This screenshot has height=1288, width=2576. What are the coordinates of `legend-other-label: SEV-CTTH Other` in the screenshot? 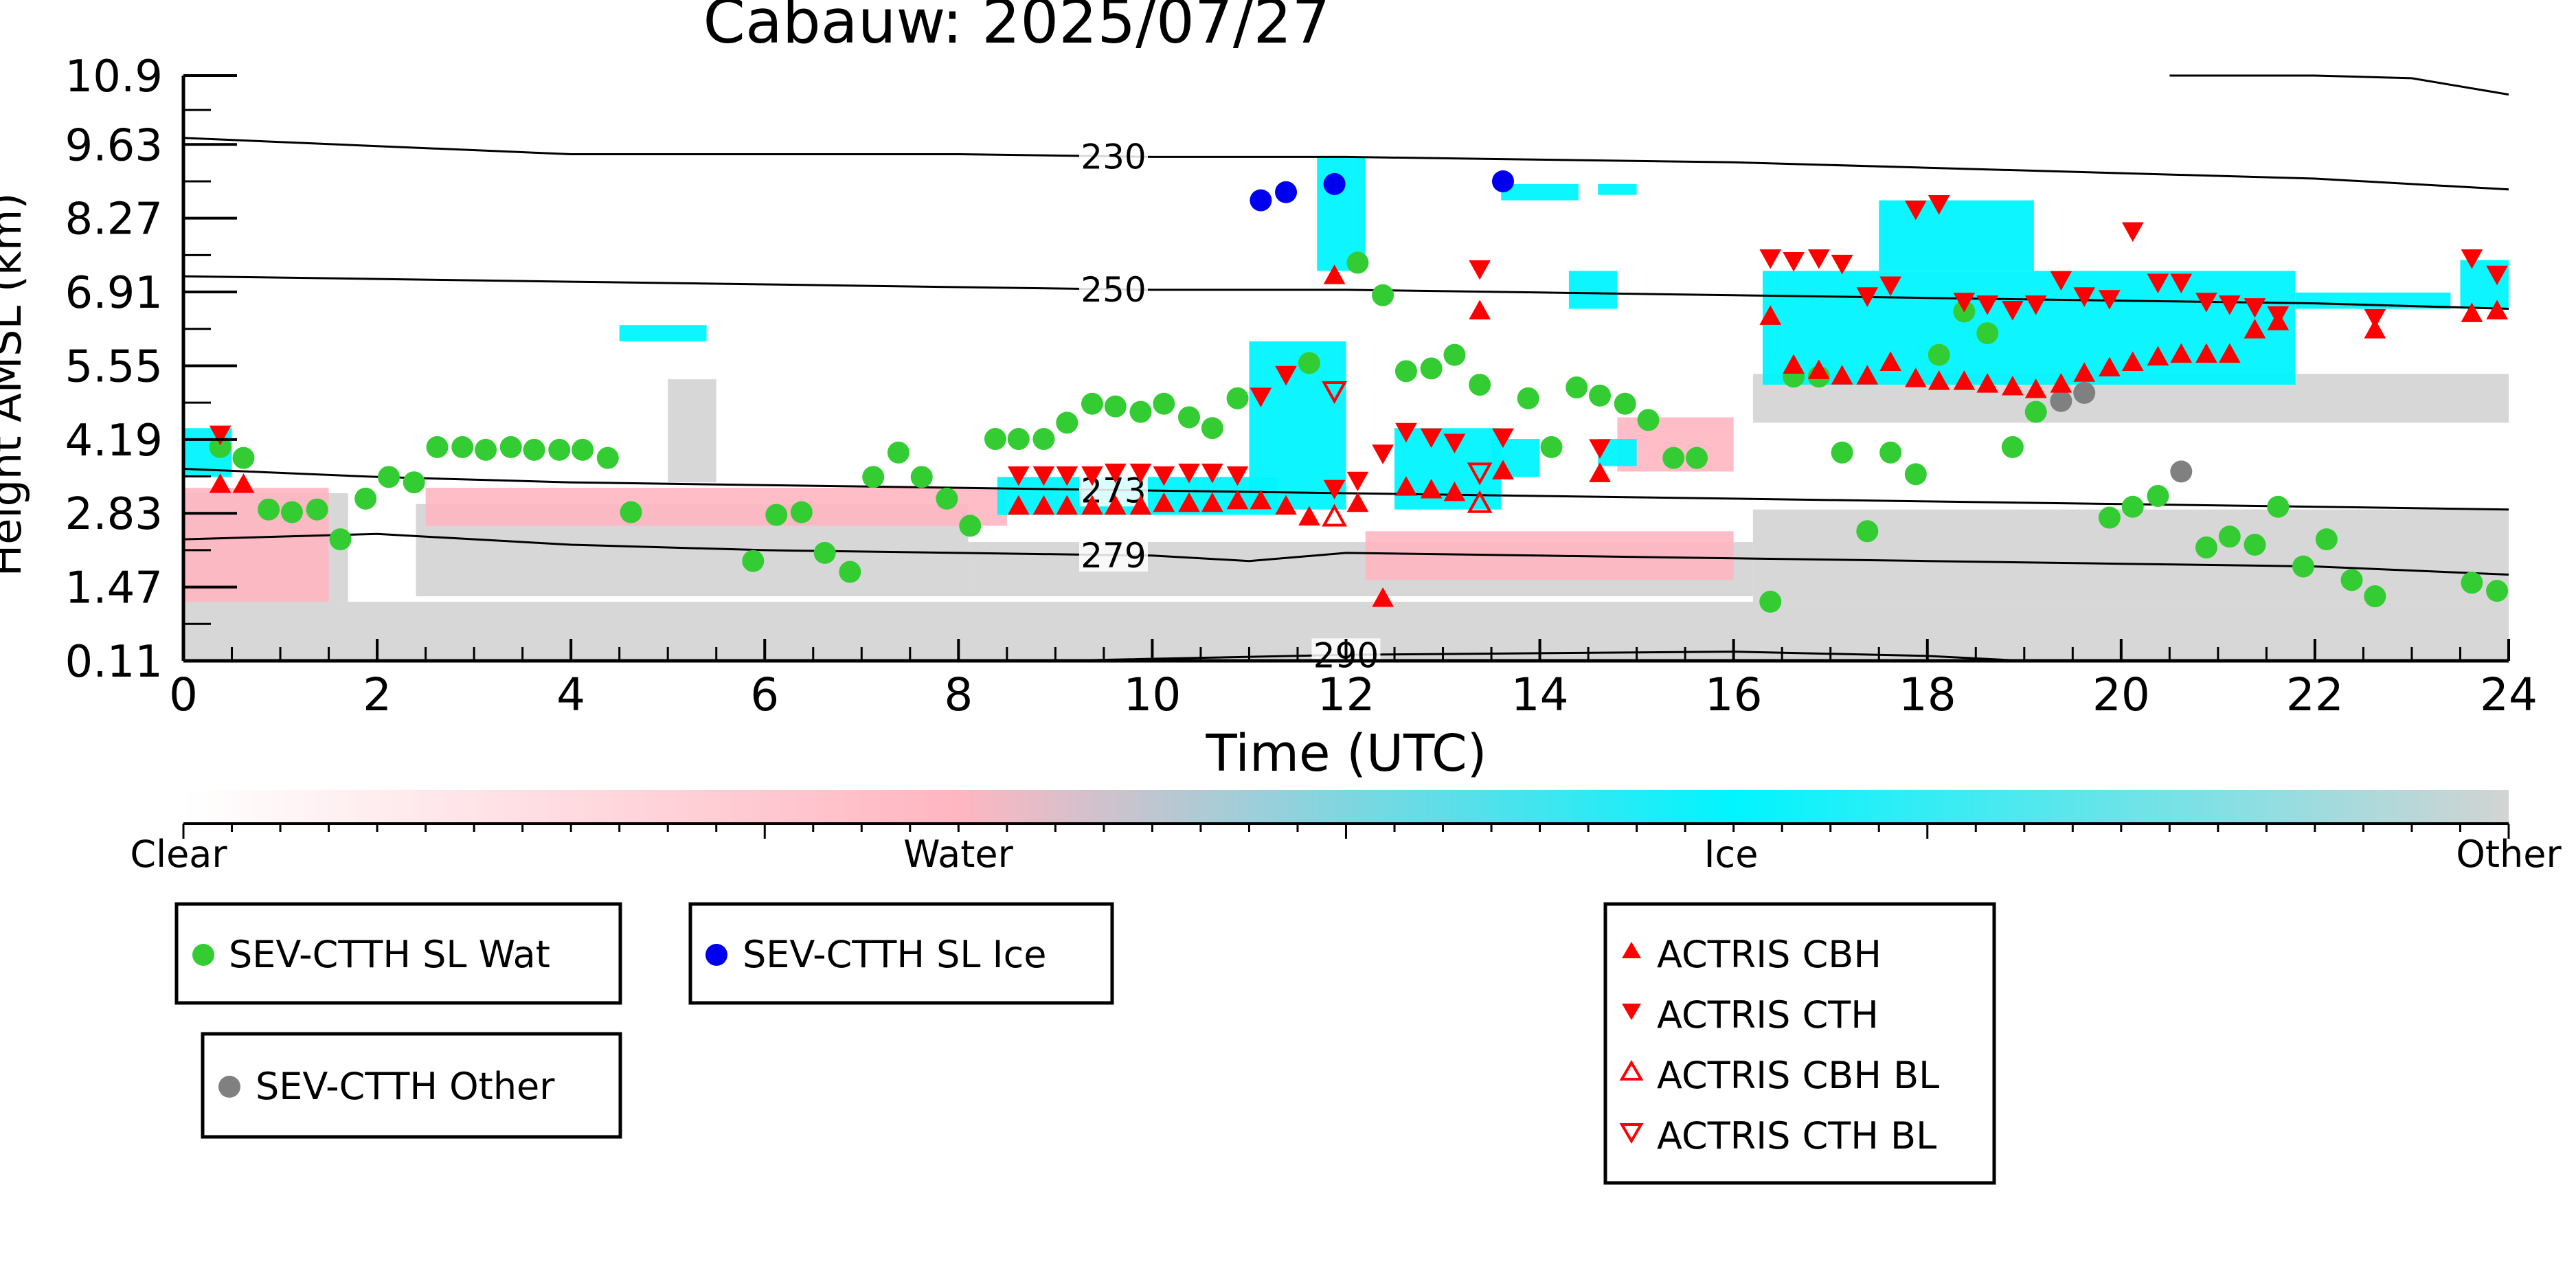 It's located at (405, 1086).